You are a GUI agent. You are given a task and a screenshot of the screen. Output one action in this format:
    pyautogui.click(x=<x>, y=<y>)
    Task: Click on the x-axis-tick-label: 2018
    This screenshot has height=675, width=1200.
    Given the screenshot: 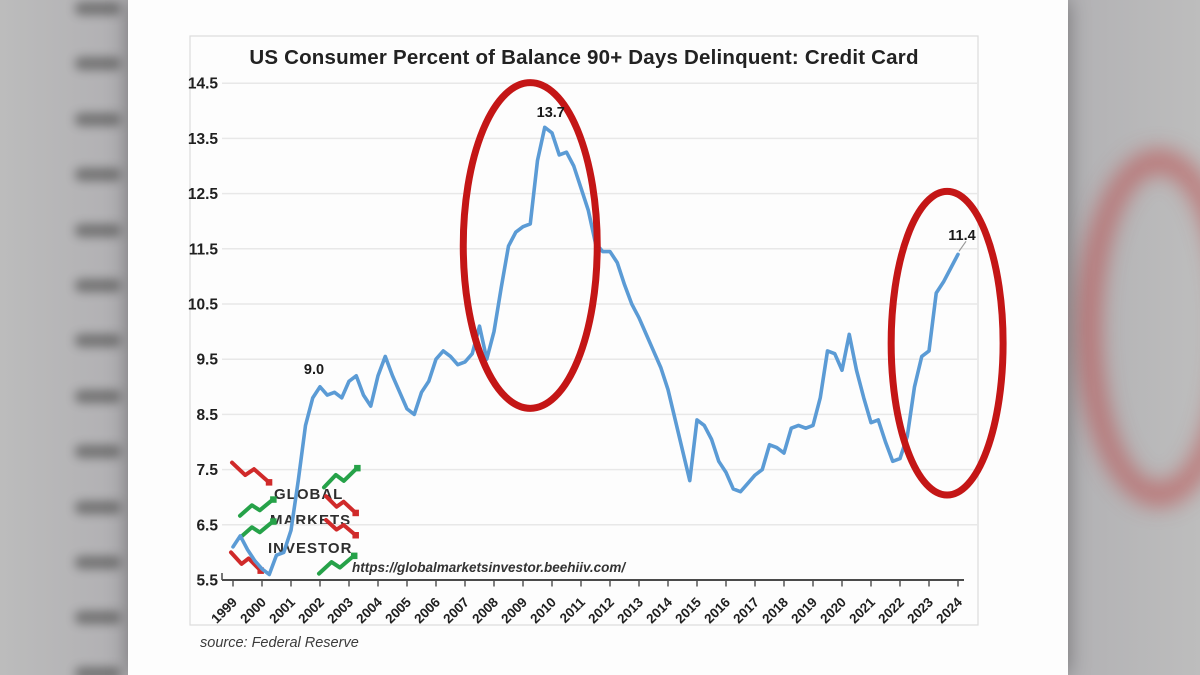 What is the action you would take?
    pyautogui.click(x=775, y=610)
    